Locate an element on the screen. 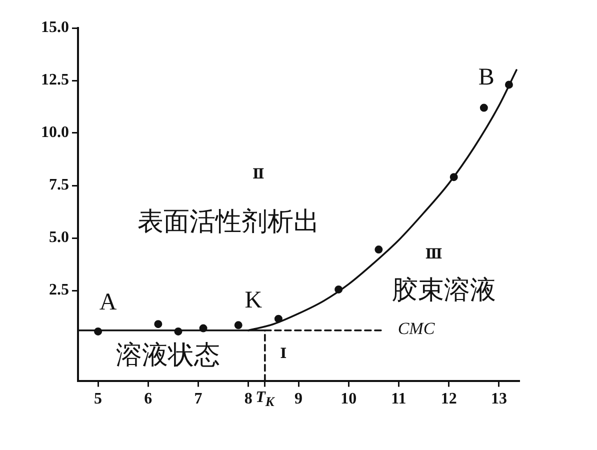 The width and height of the screenshot is (597, 450). y-tick-label: 7.5 is located at coordinates (59, 185).